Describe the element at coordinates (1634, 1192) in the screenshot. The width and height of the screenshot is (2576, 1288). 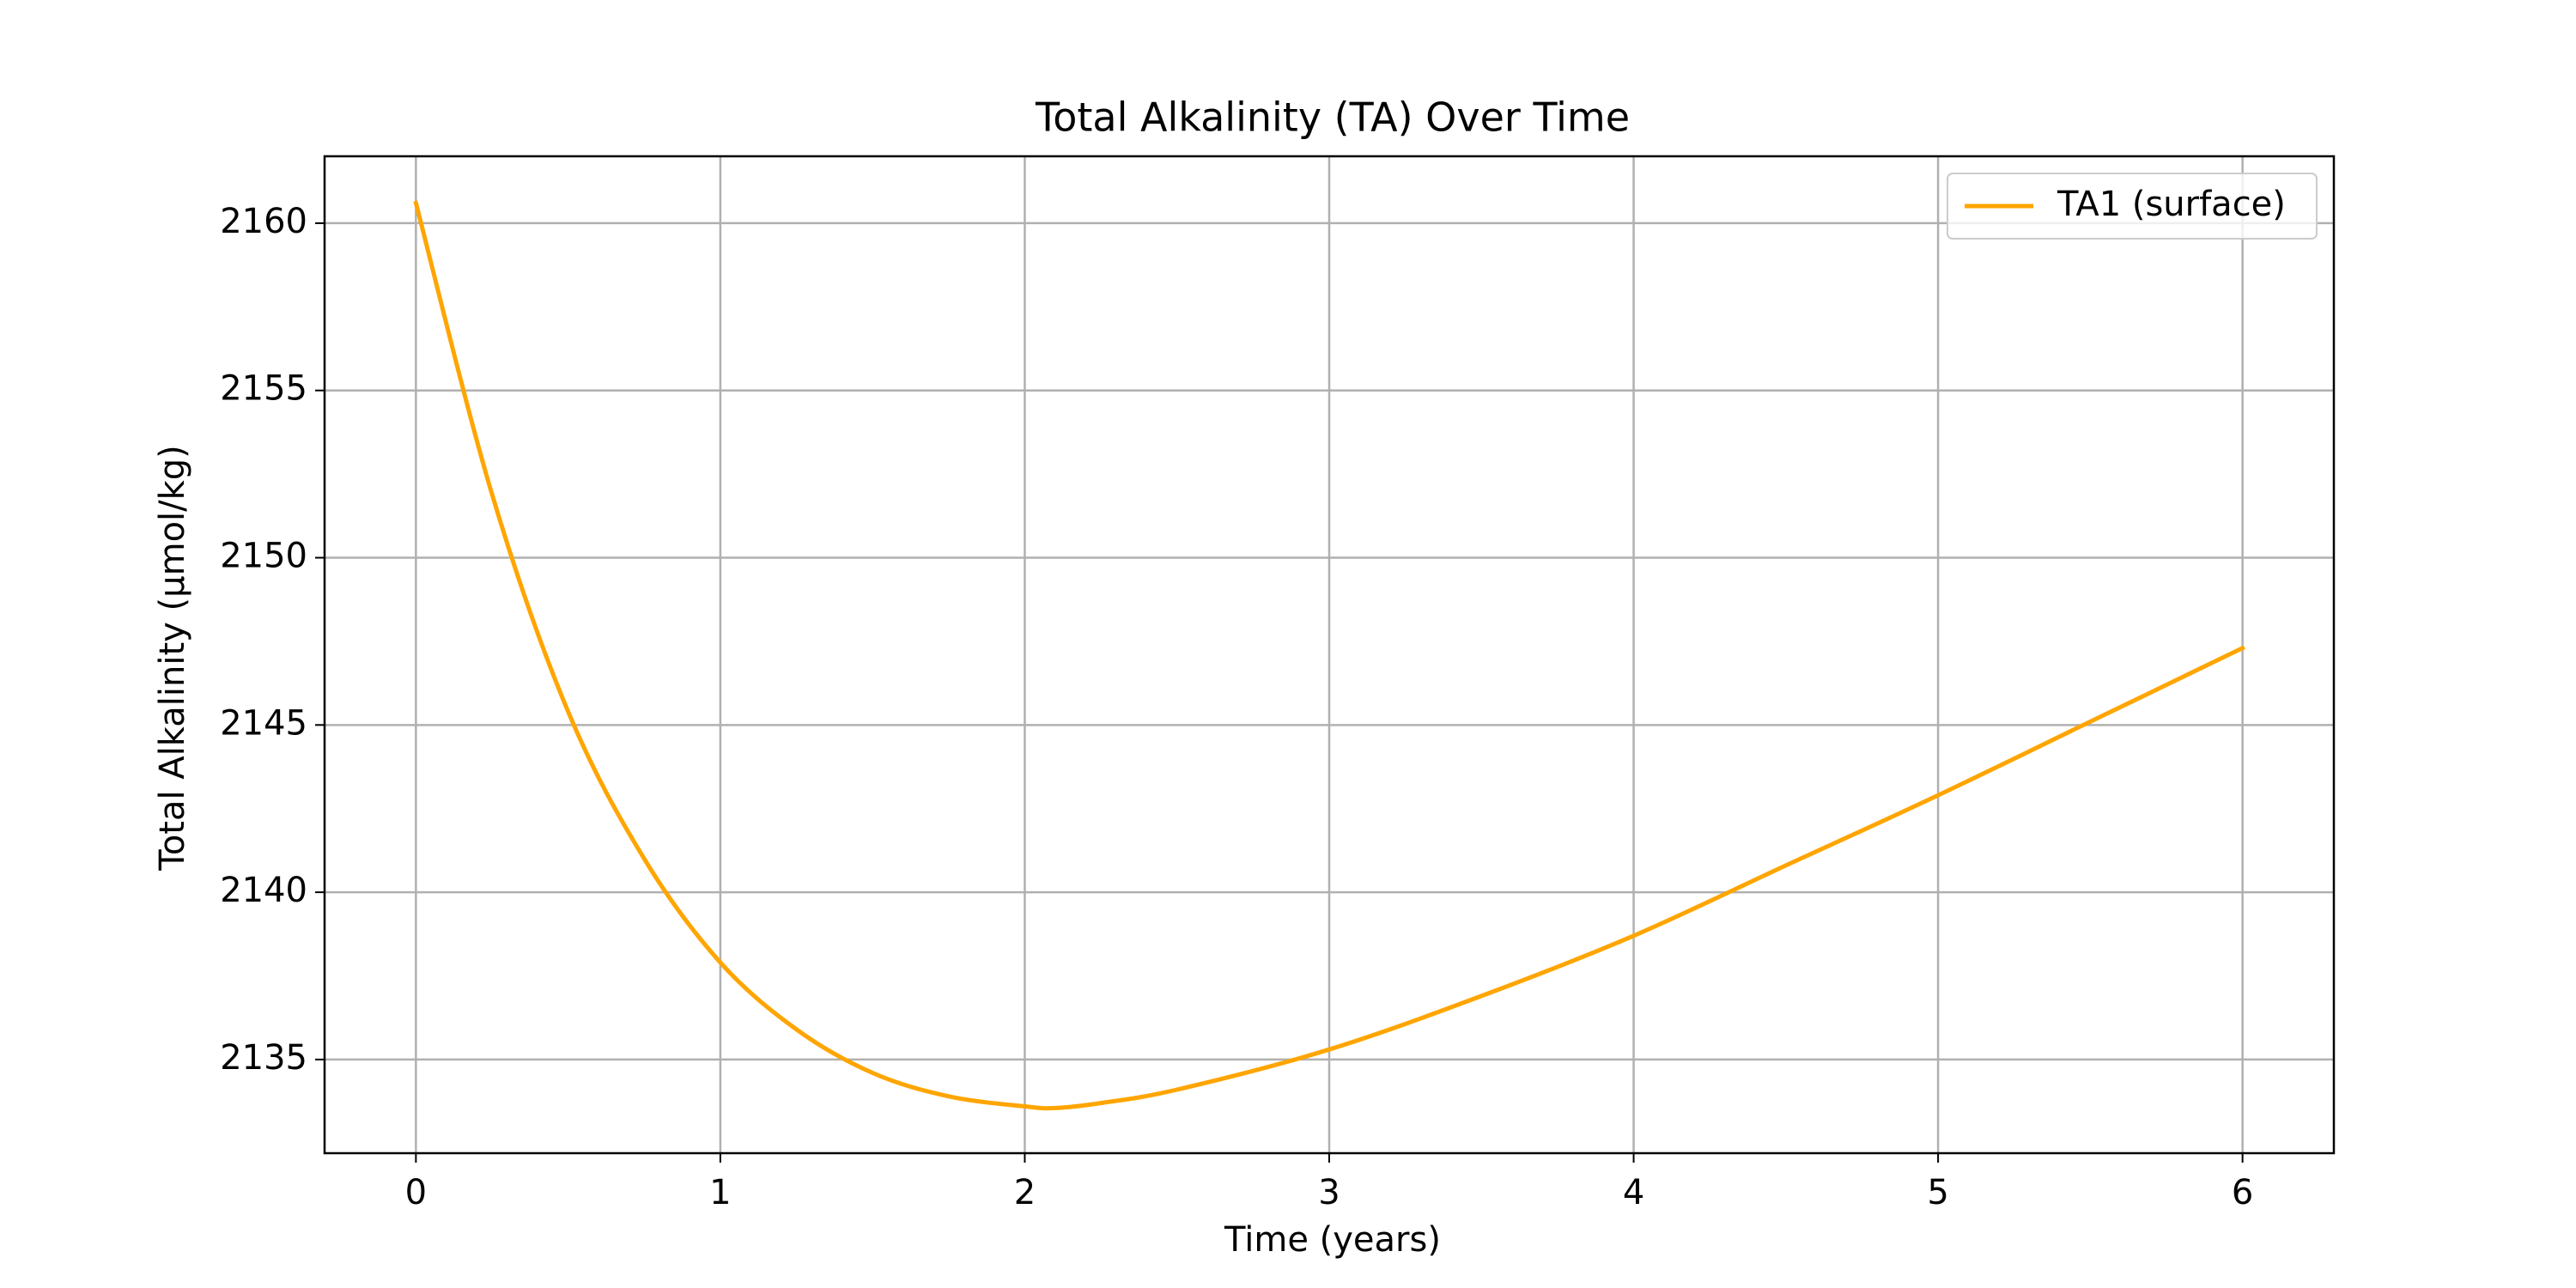
I see `x-tick-label: 4` at that location.